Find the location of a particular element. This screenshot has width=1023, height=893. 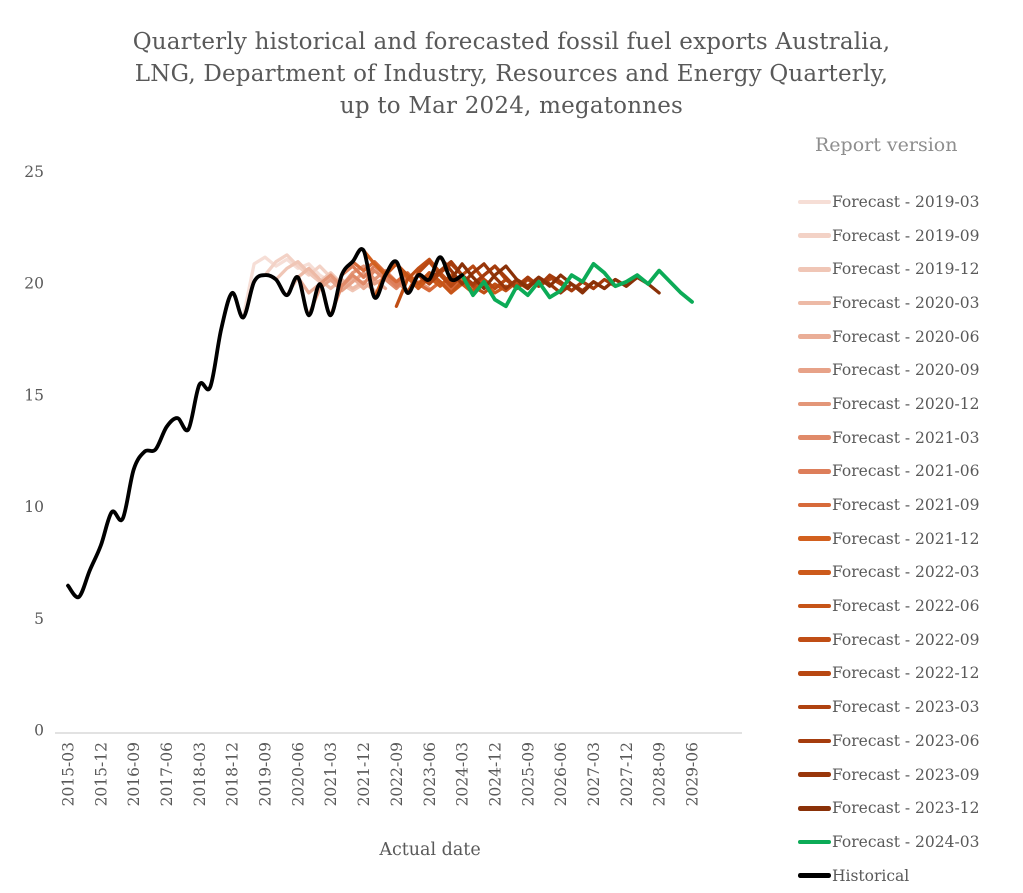

y-tick-label: 25 is located at coordinates (34, 172).